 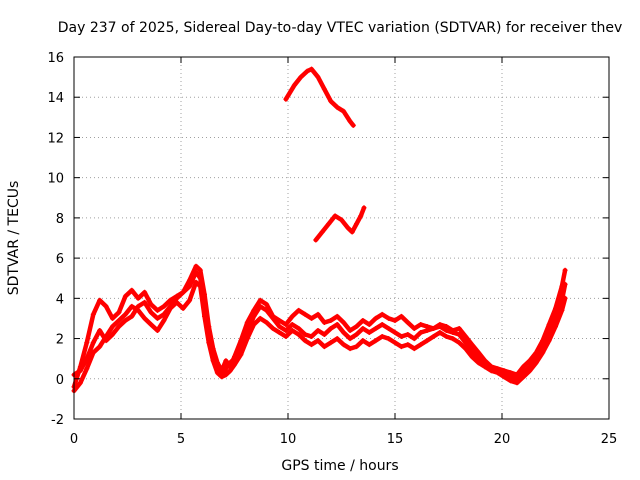 What do you see at coordinates (60, 259) in the screenshot?
I see `y-tick-label: 6` at bounding box center [60, 259].